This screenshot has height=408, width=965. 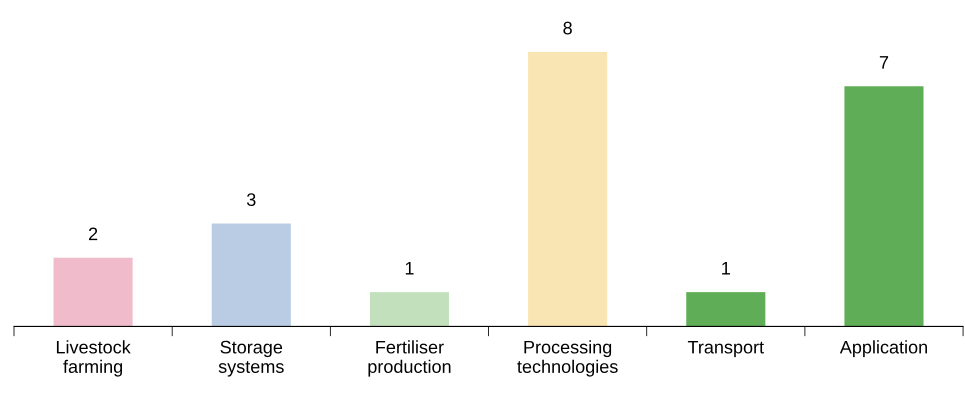 I want to click on x-tick-label: Livestock farming, so click(x=93, y=358).